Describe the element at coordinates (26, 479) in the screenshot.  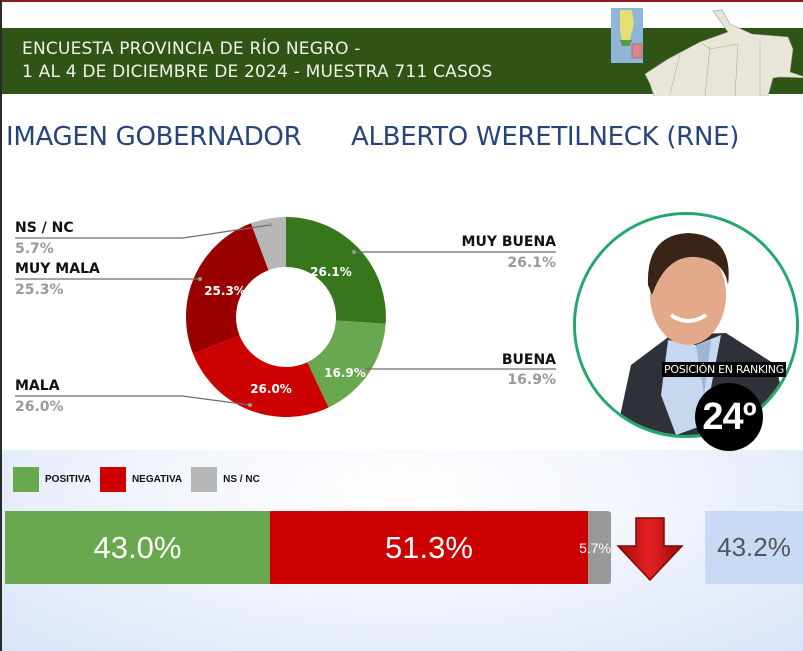
I see `legend-swatch-positiva` at that location.